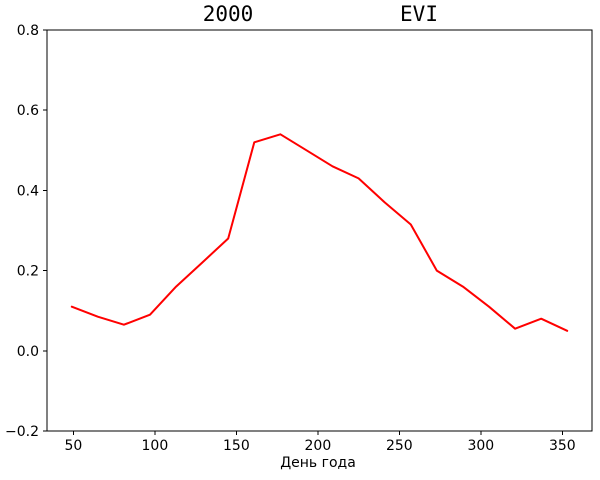  Describe the element at coordinates (22, 432) in the screenshot. I see `svg-text: −0.2` at that location.